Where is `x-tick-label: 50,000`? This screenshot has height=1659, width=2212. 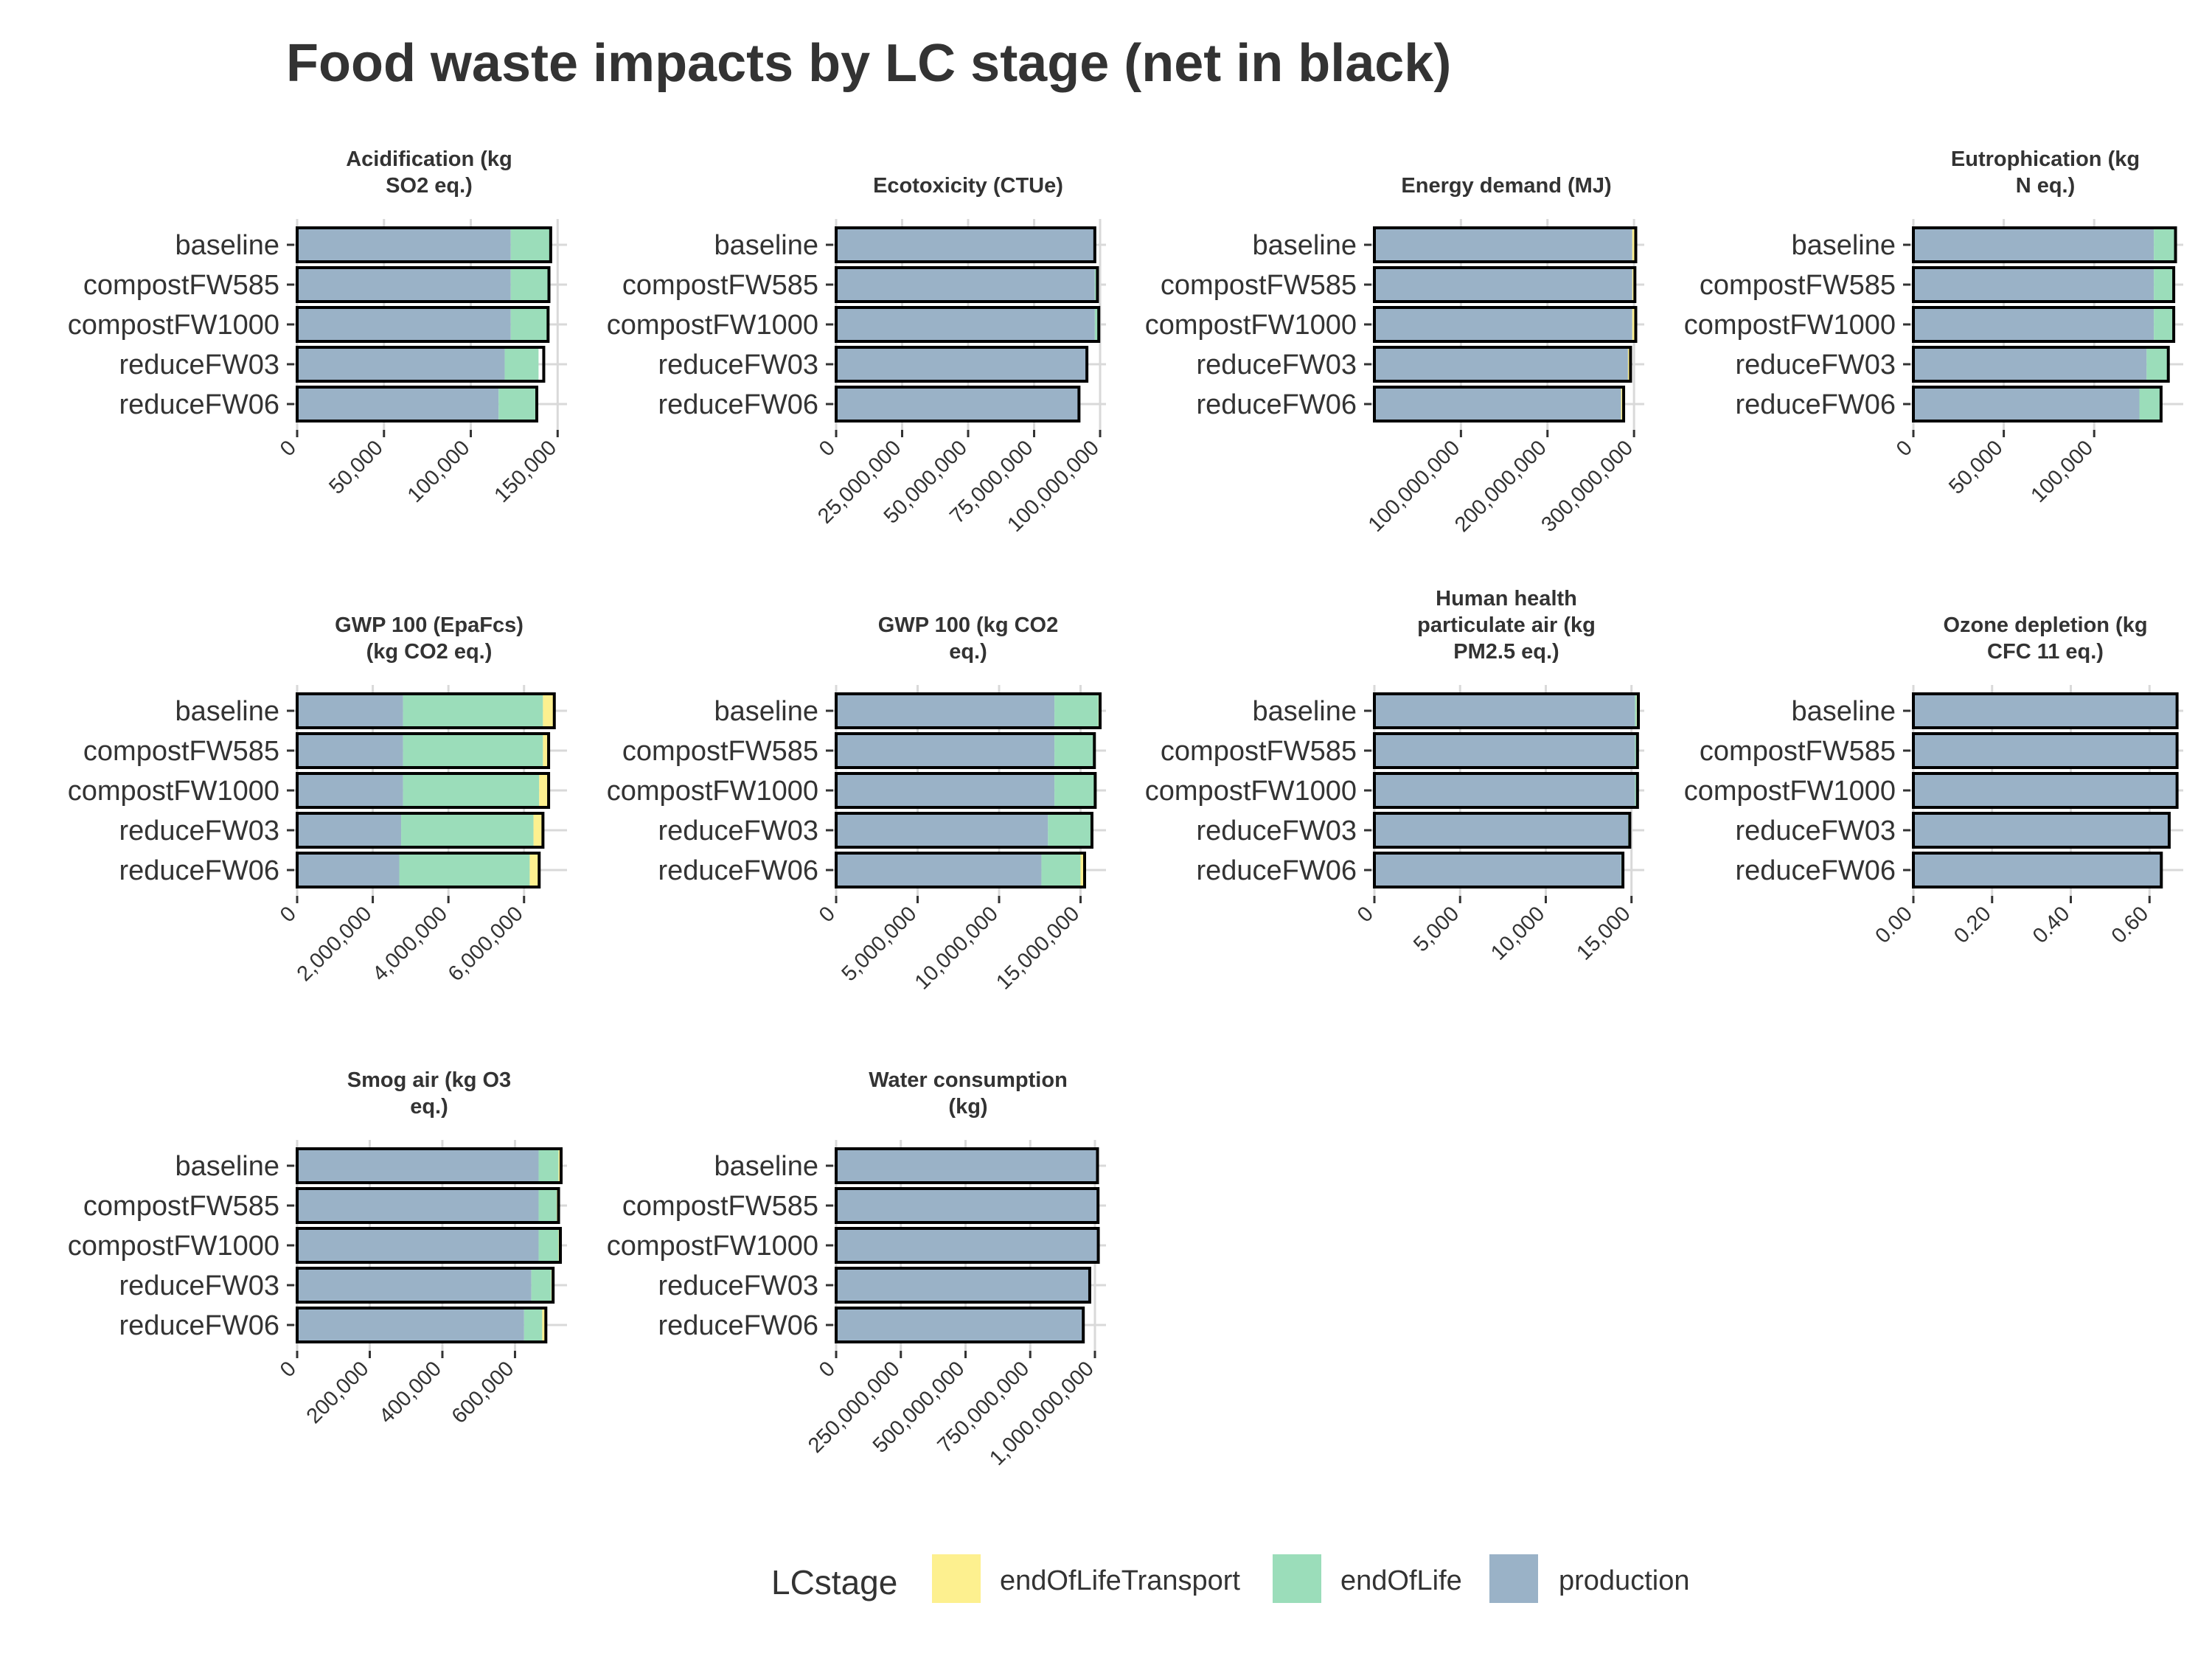 x-tick-label: 50,000 is located at coordinates (1975, 467).